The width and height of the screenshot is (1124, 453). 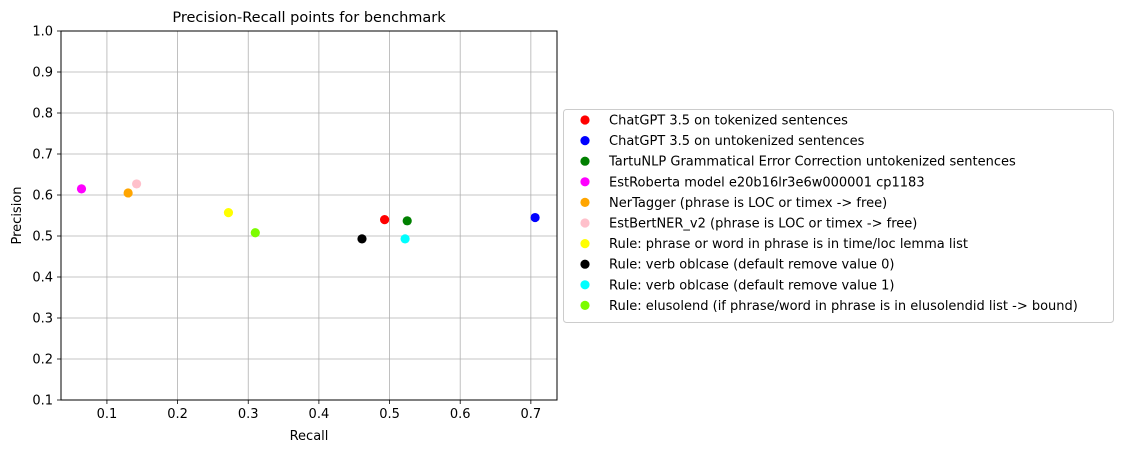 What do you see at coordinates (728, 121) in the screenshot?
I see `legend-label: ChatGPT 3.5 on tokenized sentences` at bounding box center [728, 121].